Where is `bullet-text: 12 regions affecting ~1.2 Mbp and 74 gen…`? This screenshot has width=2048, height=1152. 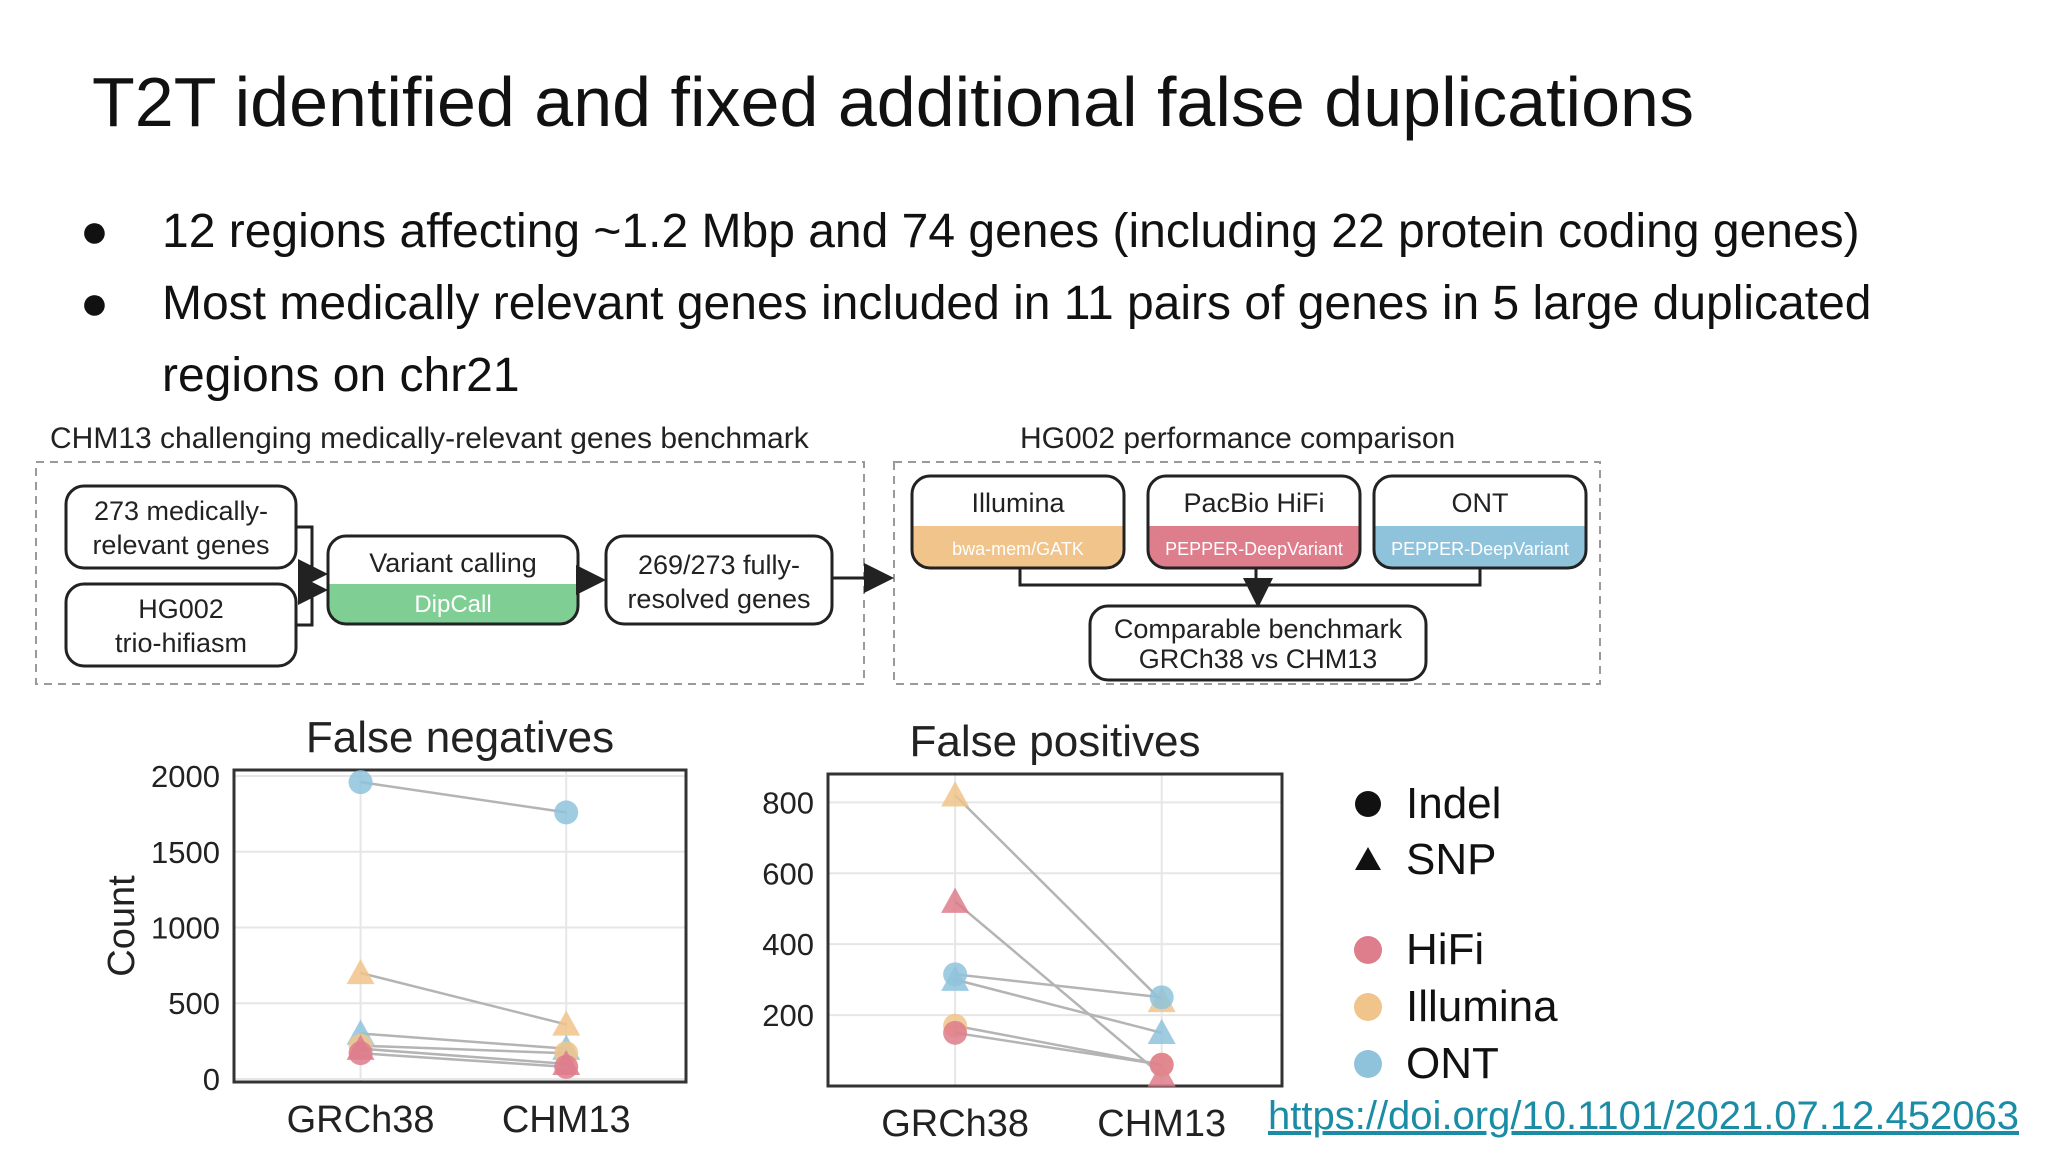
bullet-text: 12 regions affecting ~1.2 Mbp and 74 gen… is located at coordinates (1011, 231).